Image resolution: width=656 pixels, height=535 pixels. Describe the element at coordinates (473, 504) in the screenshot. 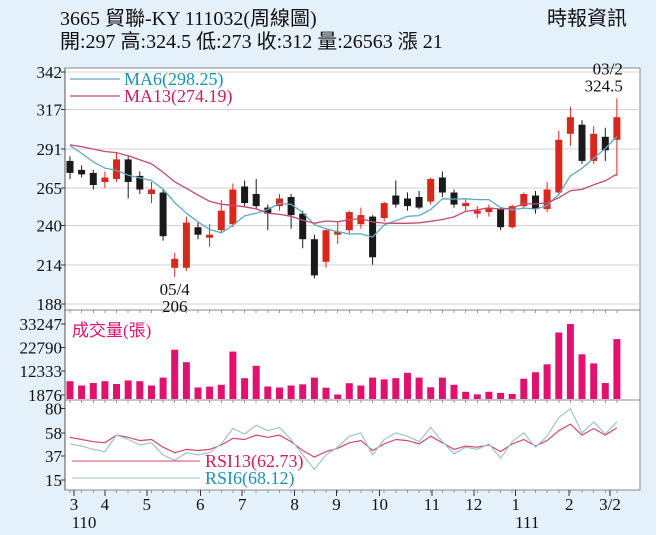

I see `month-label: 12` at that location.